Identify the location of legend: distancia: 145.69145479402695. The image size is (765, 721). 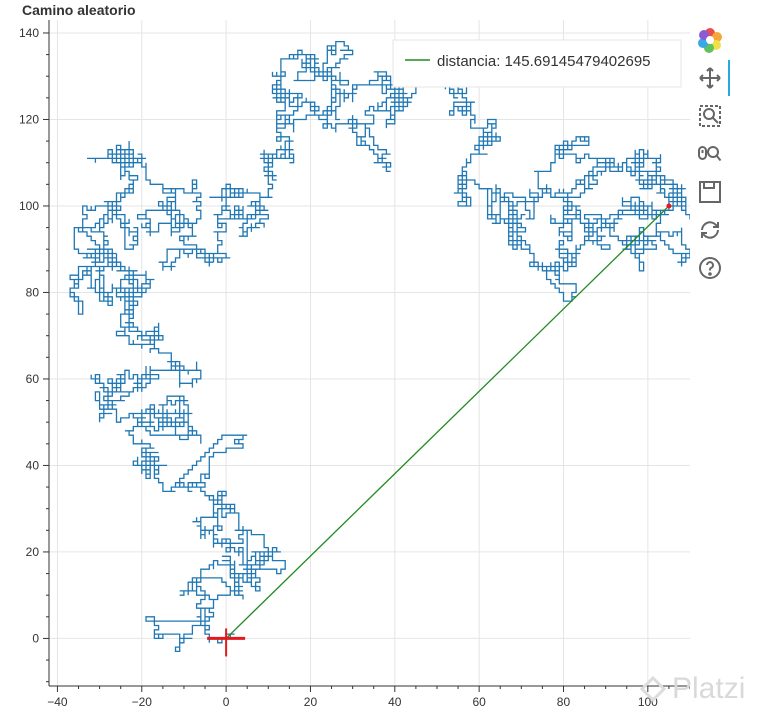
(537, 63).